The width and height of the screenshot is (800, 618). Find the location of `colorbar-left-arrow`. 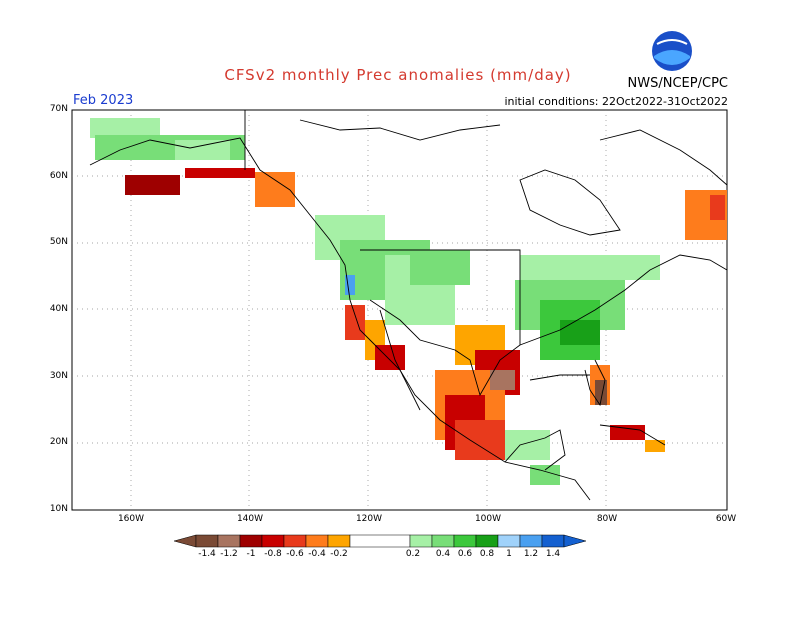

colorbar-left-arrow is located at coordinates (185, 541).